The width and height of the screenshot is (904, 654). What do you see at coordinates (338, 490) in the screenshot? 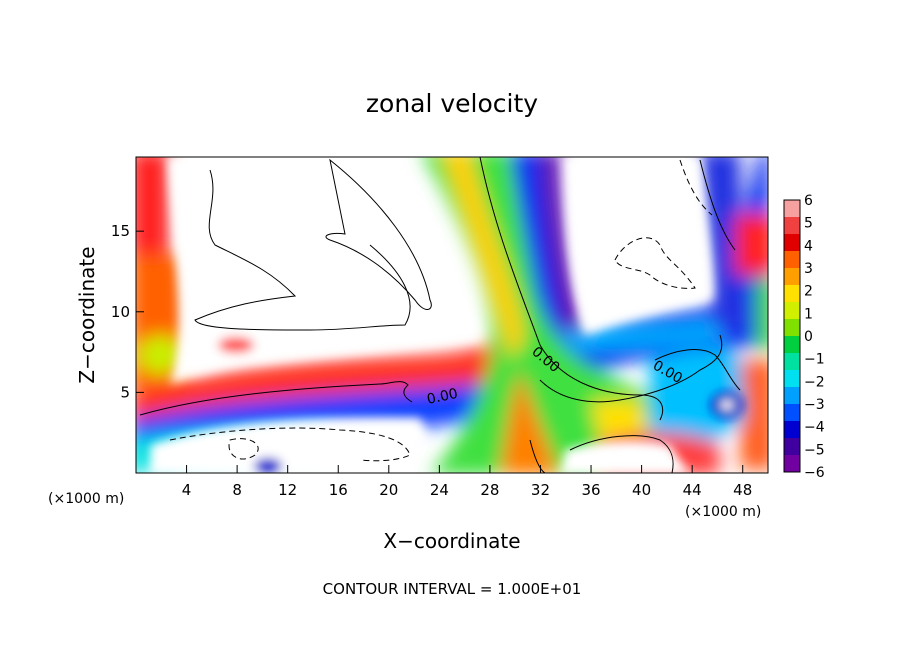
I see `x-tick-label: 16` at bounding box center [338, 490].